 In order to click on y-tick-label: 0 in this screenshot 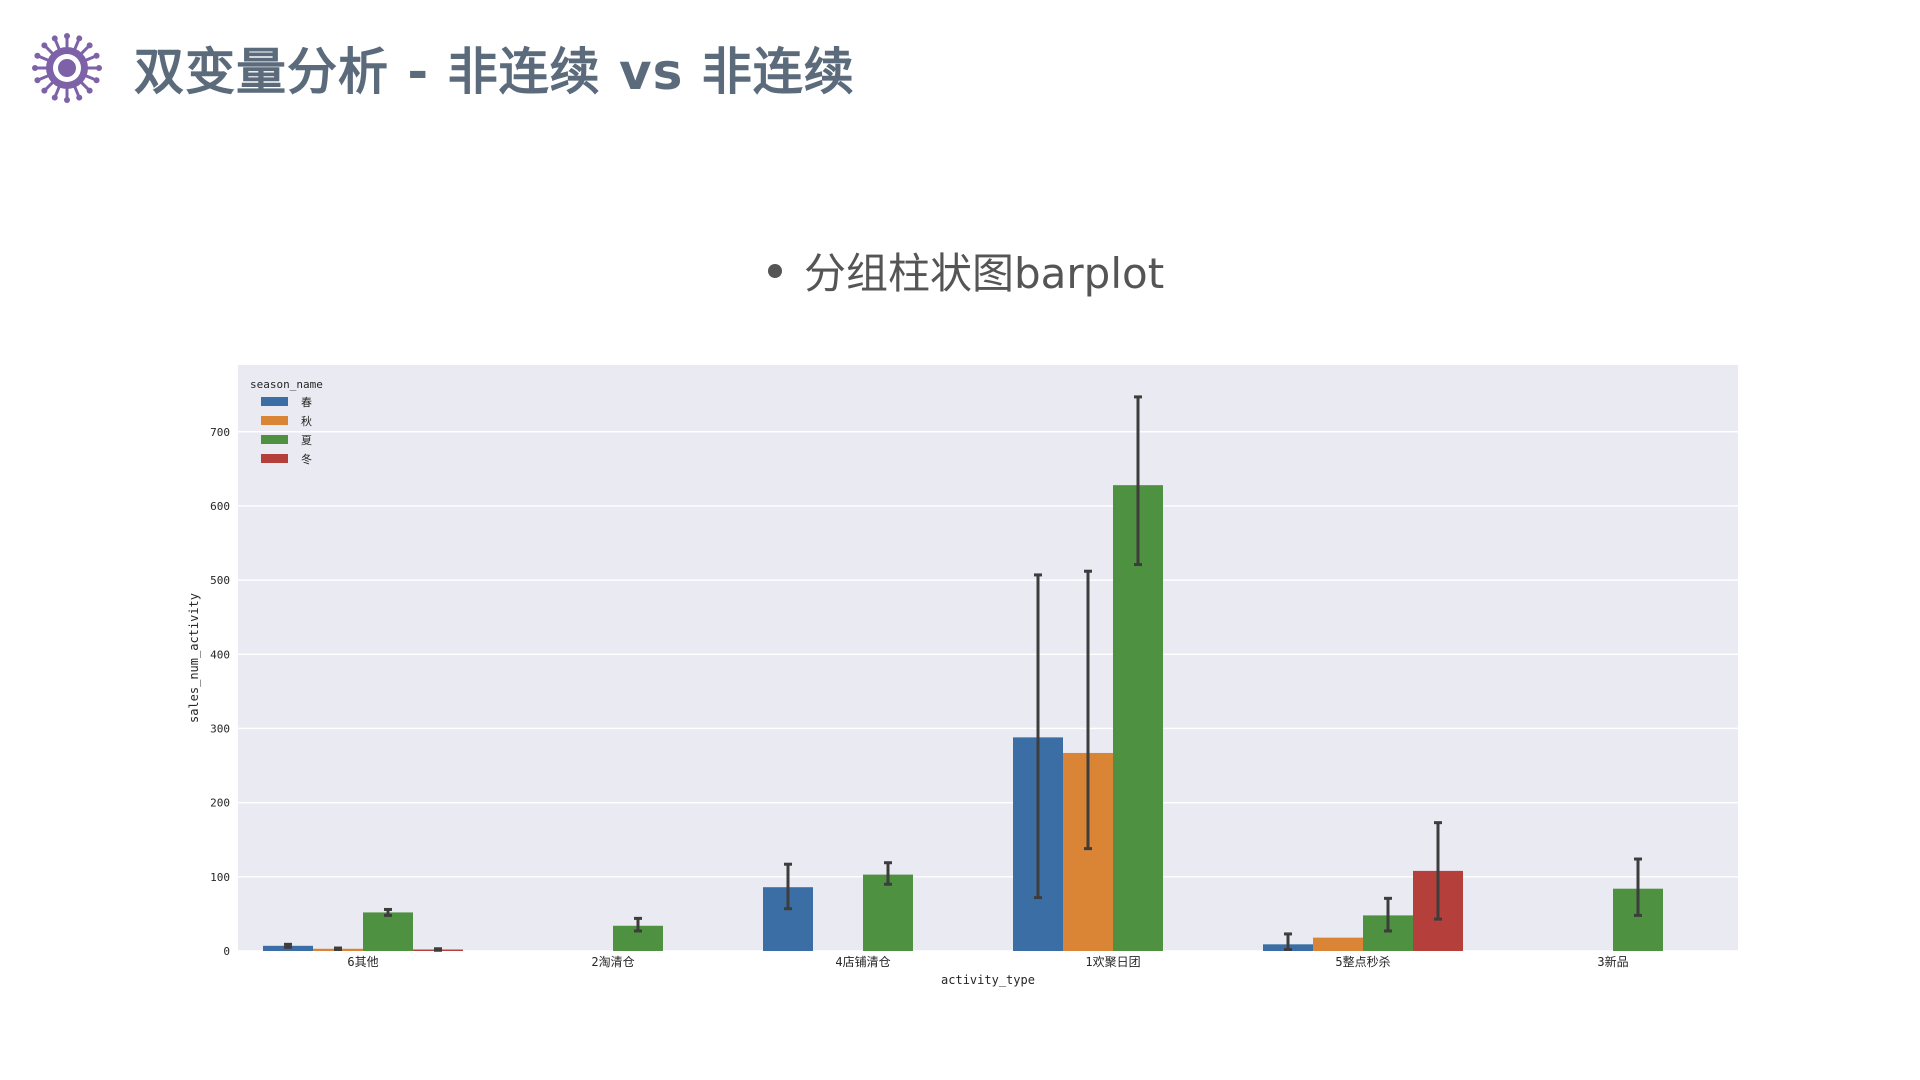, I will do `click(226, 951)`.